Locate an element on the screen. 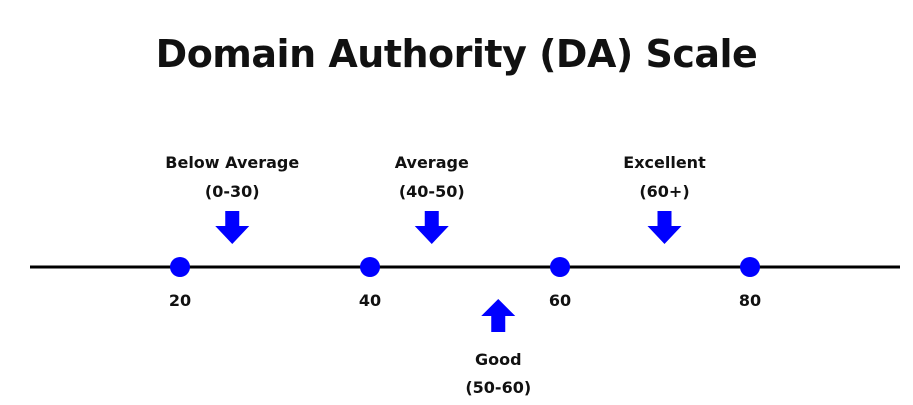  range-values-good: (50-60) is located at coordinates (498, 387).